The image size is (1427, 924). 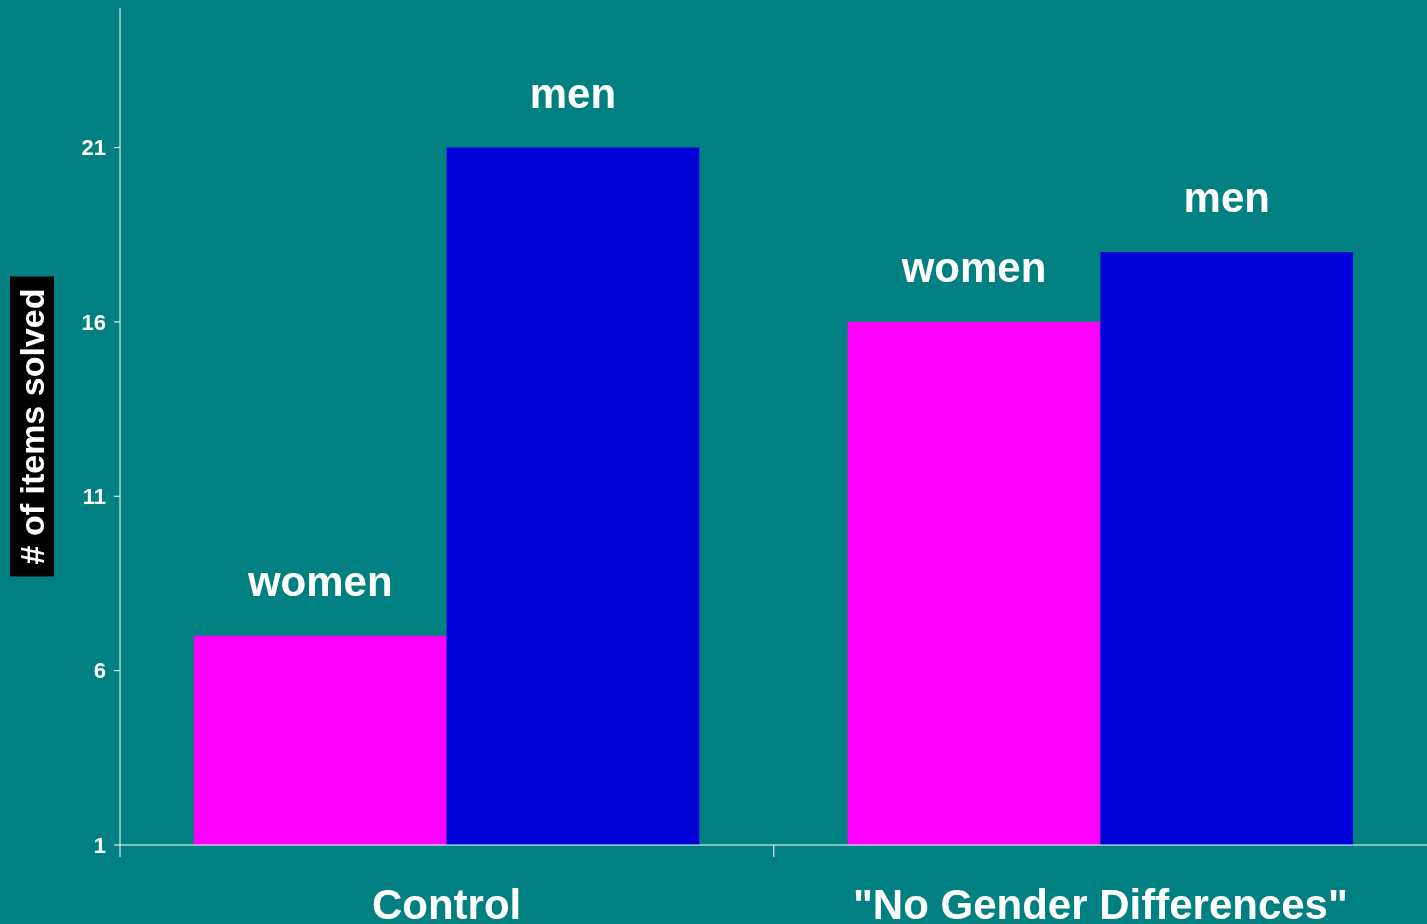 What do you see at coordinates (99, 845) in the screenshot?
I see `y-tick-label: 1` at bounding box center [99, 845].